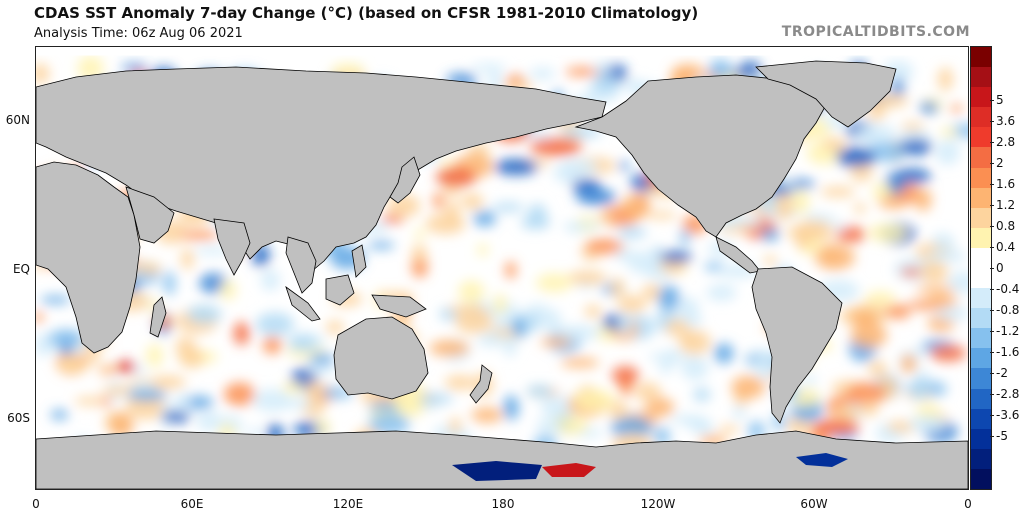 The width and height of the screenshot is (1024, 512). I want to click on new-zealand-landmass, so click(481, 384).